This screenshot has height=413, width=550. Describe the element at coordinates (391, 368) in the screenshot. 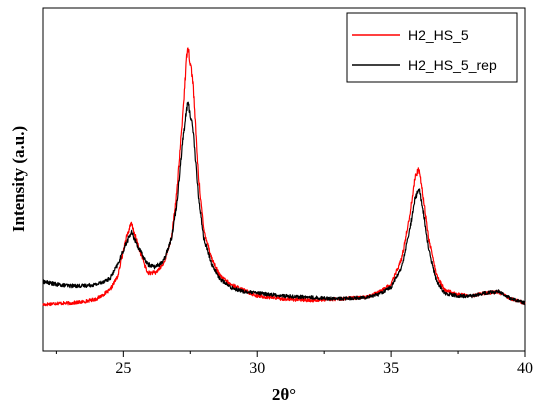

I see `x-tick-label: 35` at that location.